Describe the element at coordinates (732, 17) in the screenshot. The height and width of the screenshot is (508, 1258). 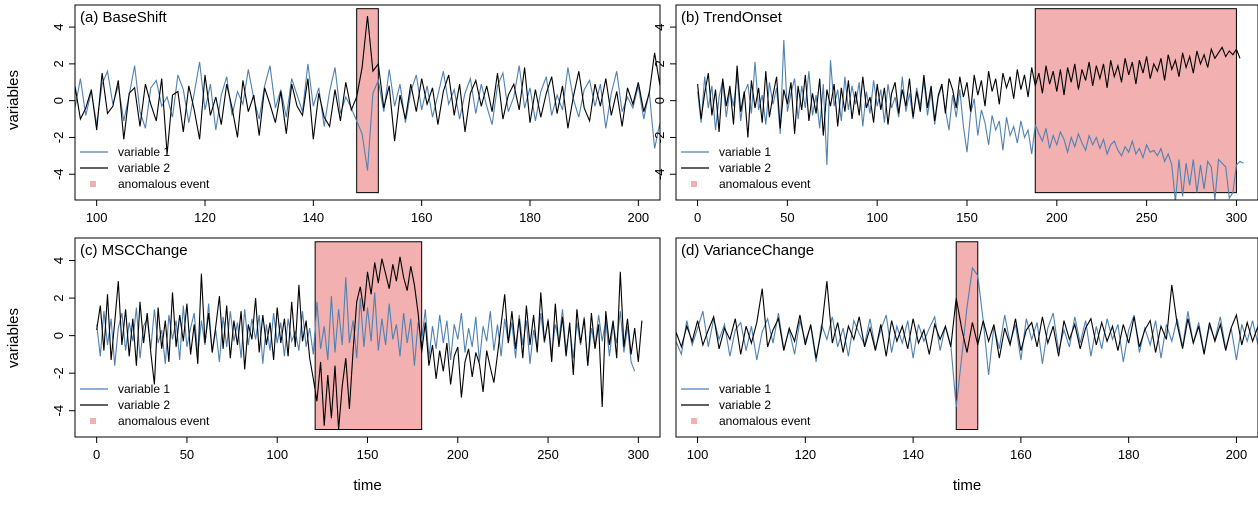
I see `panel-title: (b) TrendOnset` at that location.